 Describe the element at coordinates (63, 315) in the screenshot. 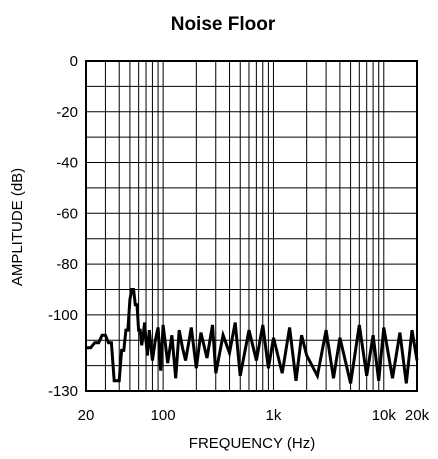

I see `y-tick-label: -100` at that location.